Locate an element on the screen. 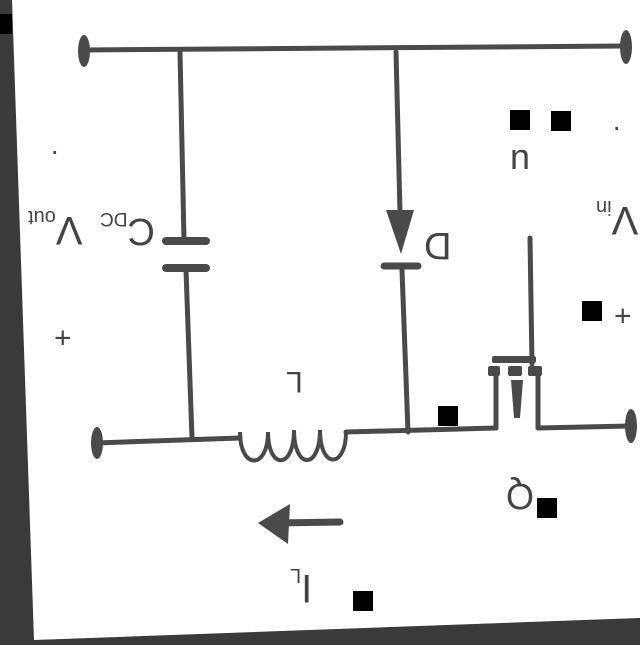 The image size is (640, 645). switch-gate-bar is located at coordinates (514, 359).